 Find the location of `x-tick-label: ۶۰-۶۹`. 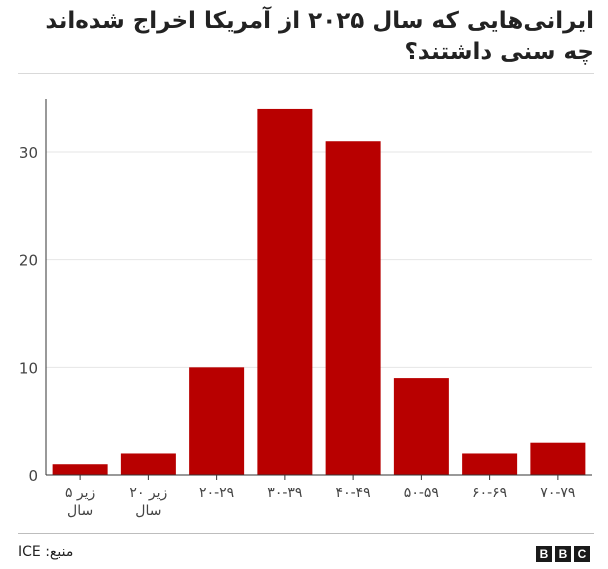

x-tick-label: ۶۰-۶۹ is located at coordinates (489, 493).